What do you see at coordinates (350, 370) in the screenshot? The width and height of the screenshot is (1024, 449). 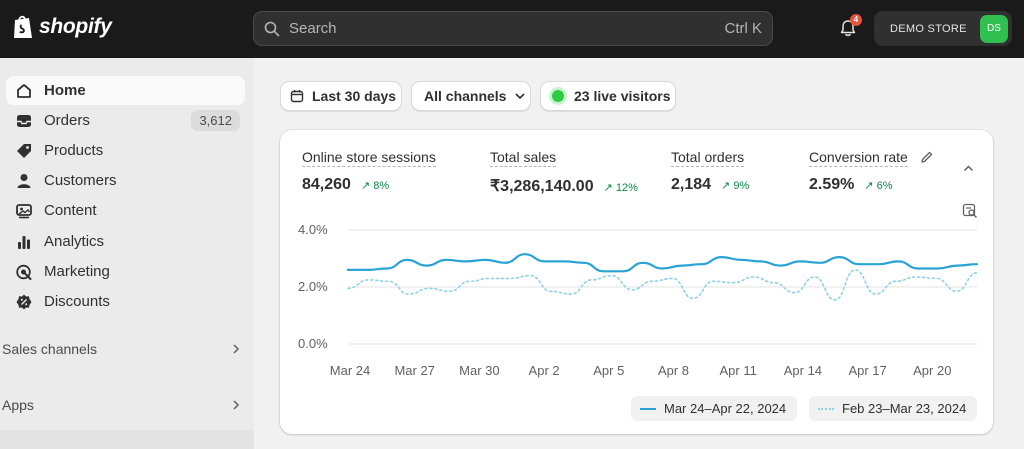 I see `x-tick-label: Mar 24` at bounding box center [350, 370].